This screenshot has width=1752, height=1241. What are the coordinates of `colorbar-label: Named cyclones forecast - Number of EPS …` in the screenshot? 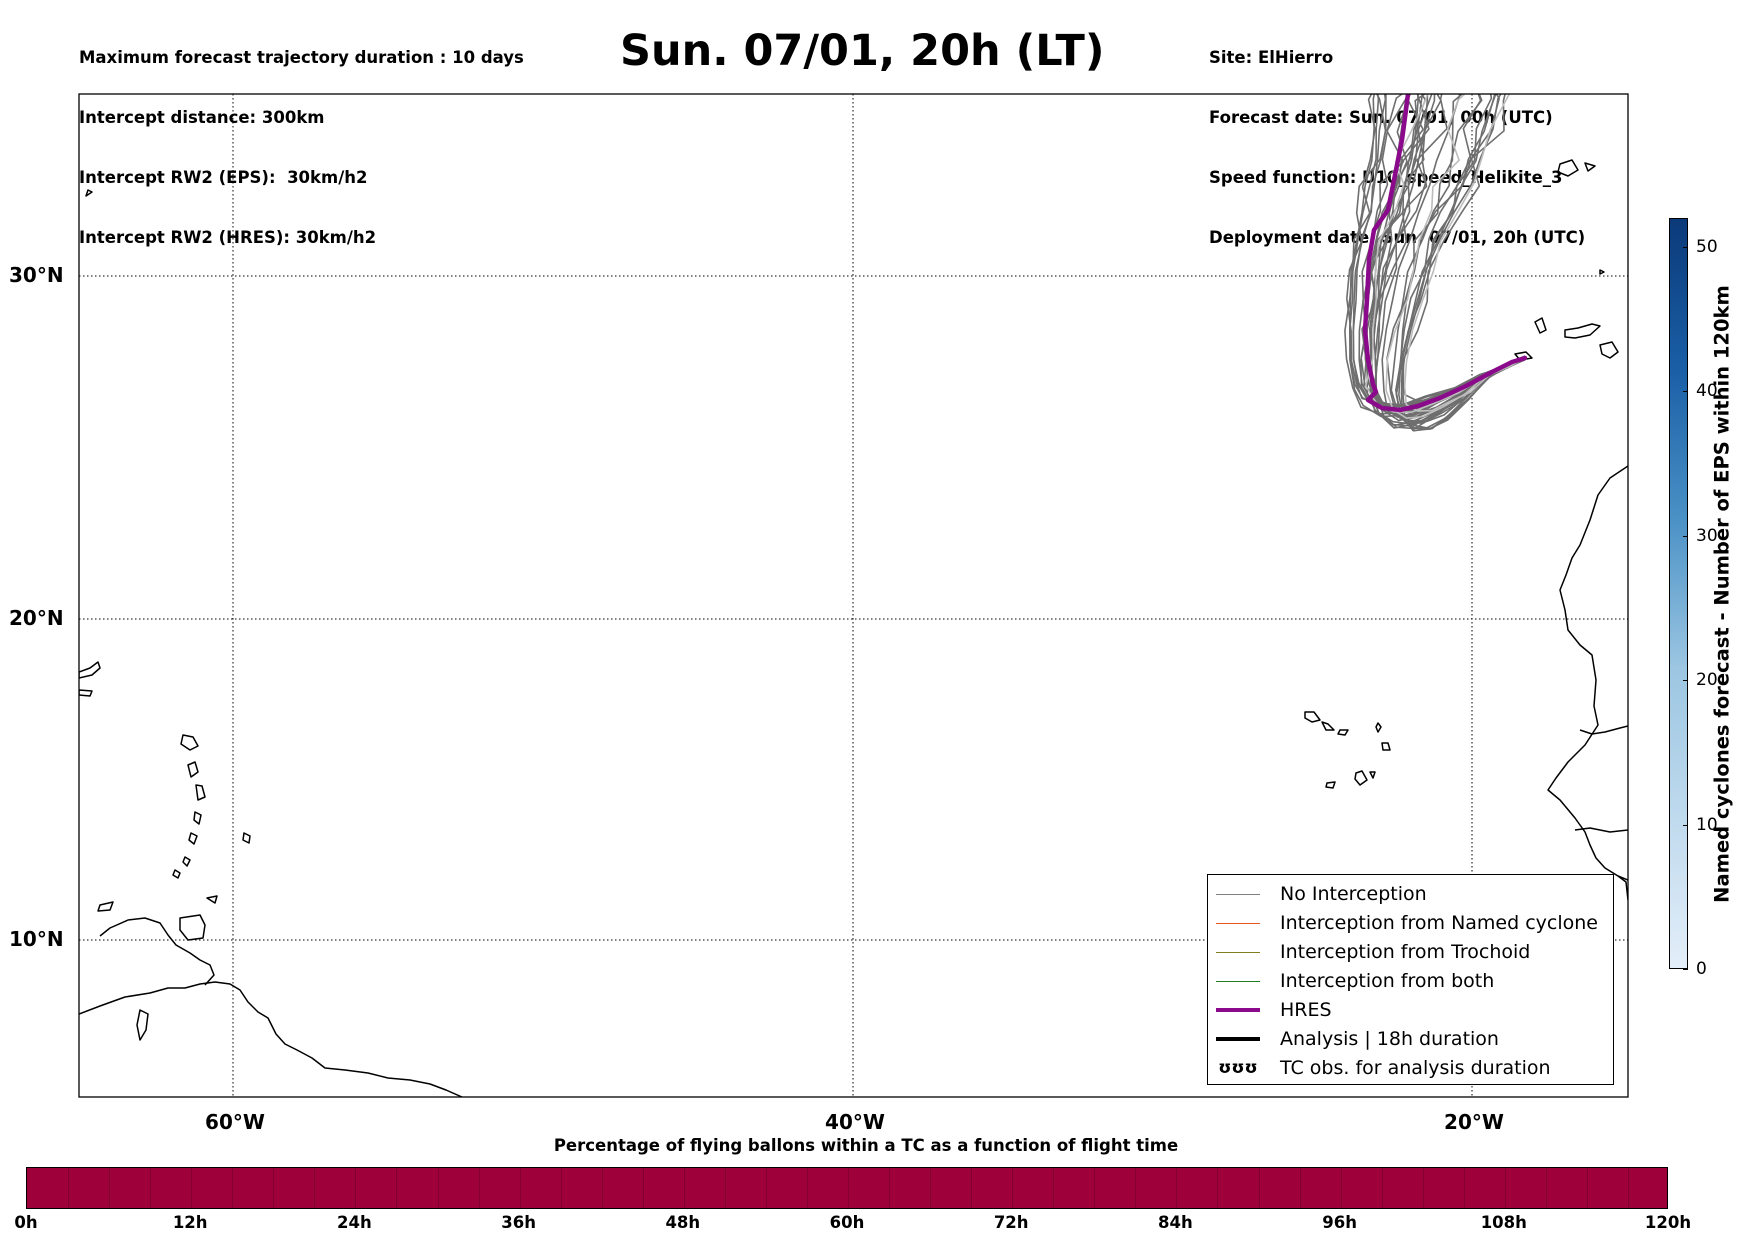 It's located at (1722, 594).